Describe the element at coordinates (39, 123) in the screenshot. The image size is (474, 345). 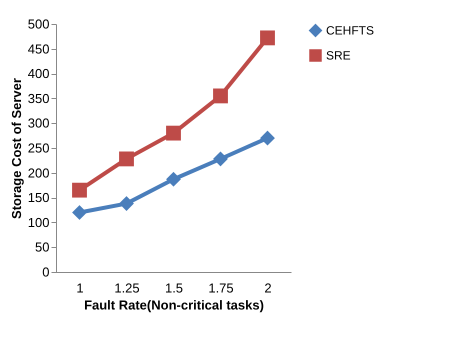
I see `y-tick-label: 300` at that location.